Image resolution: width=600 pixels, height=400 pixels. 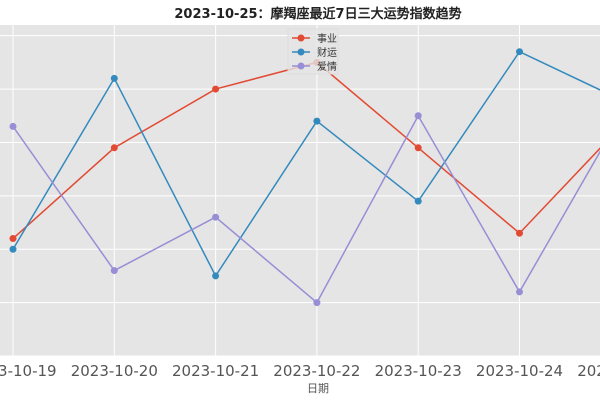 What do you see at coordinates (588, 371) in the screenshot?
I see `x-tick-label: 2023-10-25` at bounding box center [588, 371].